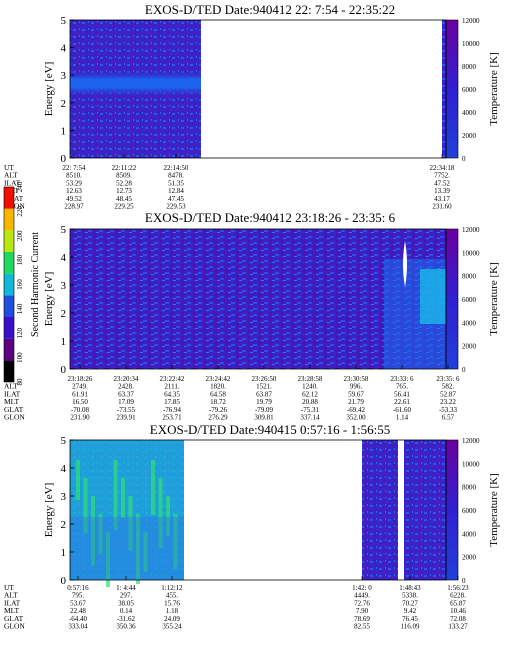 This screenshot has height=649, width=505. Describe the element at coordinates (458, 627) in the screenshot. I see `row-value-glon: 133.27` at that location.